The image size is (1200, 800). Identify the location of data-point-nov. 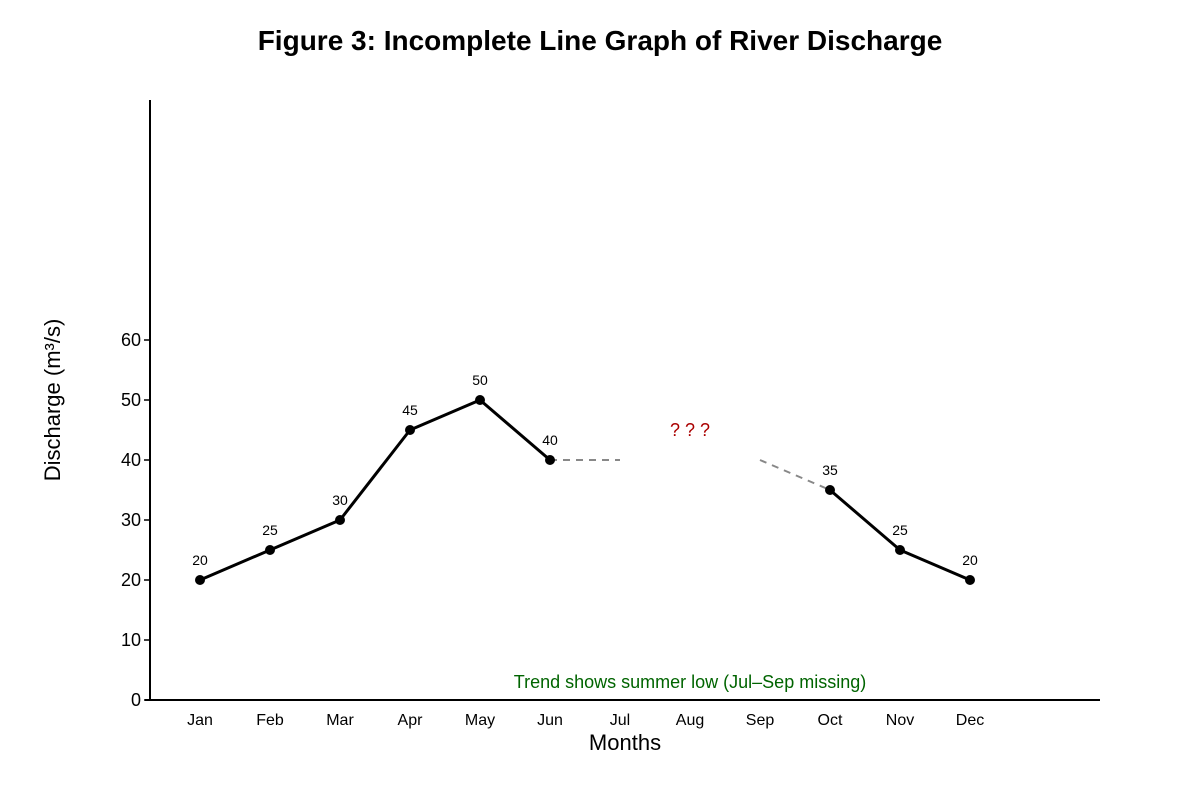
(900, 550).